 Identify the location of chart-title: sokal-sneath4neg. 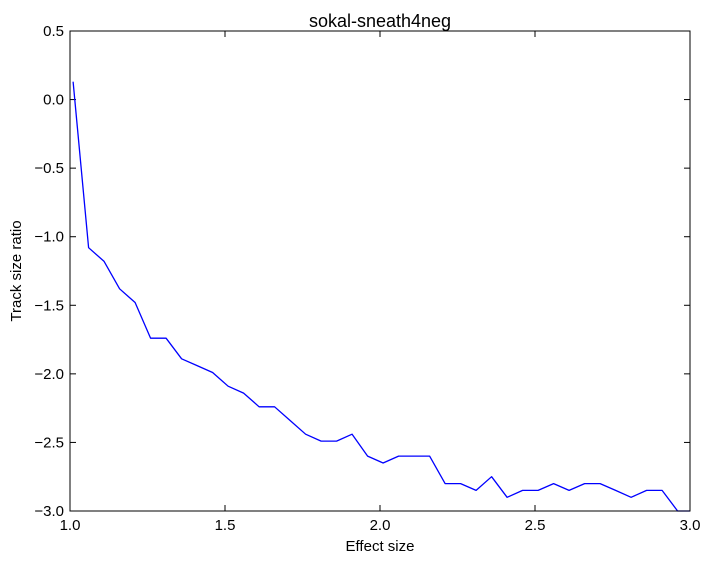
(380, 21).